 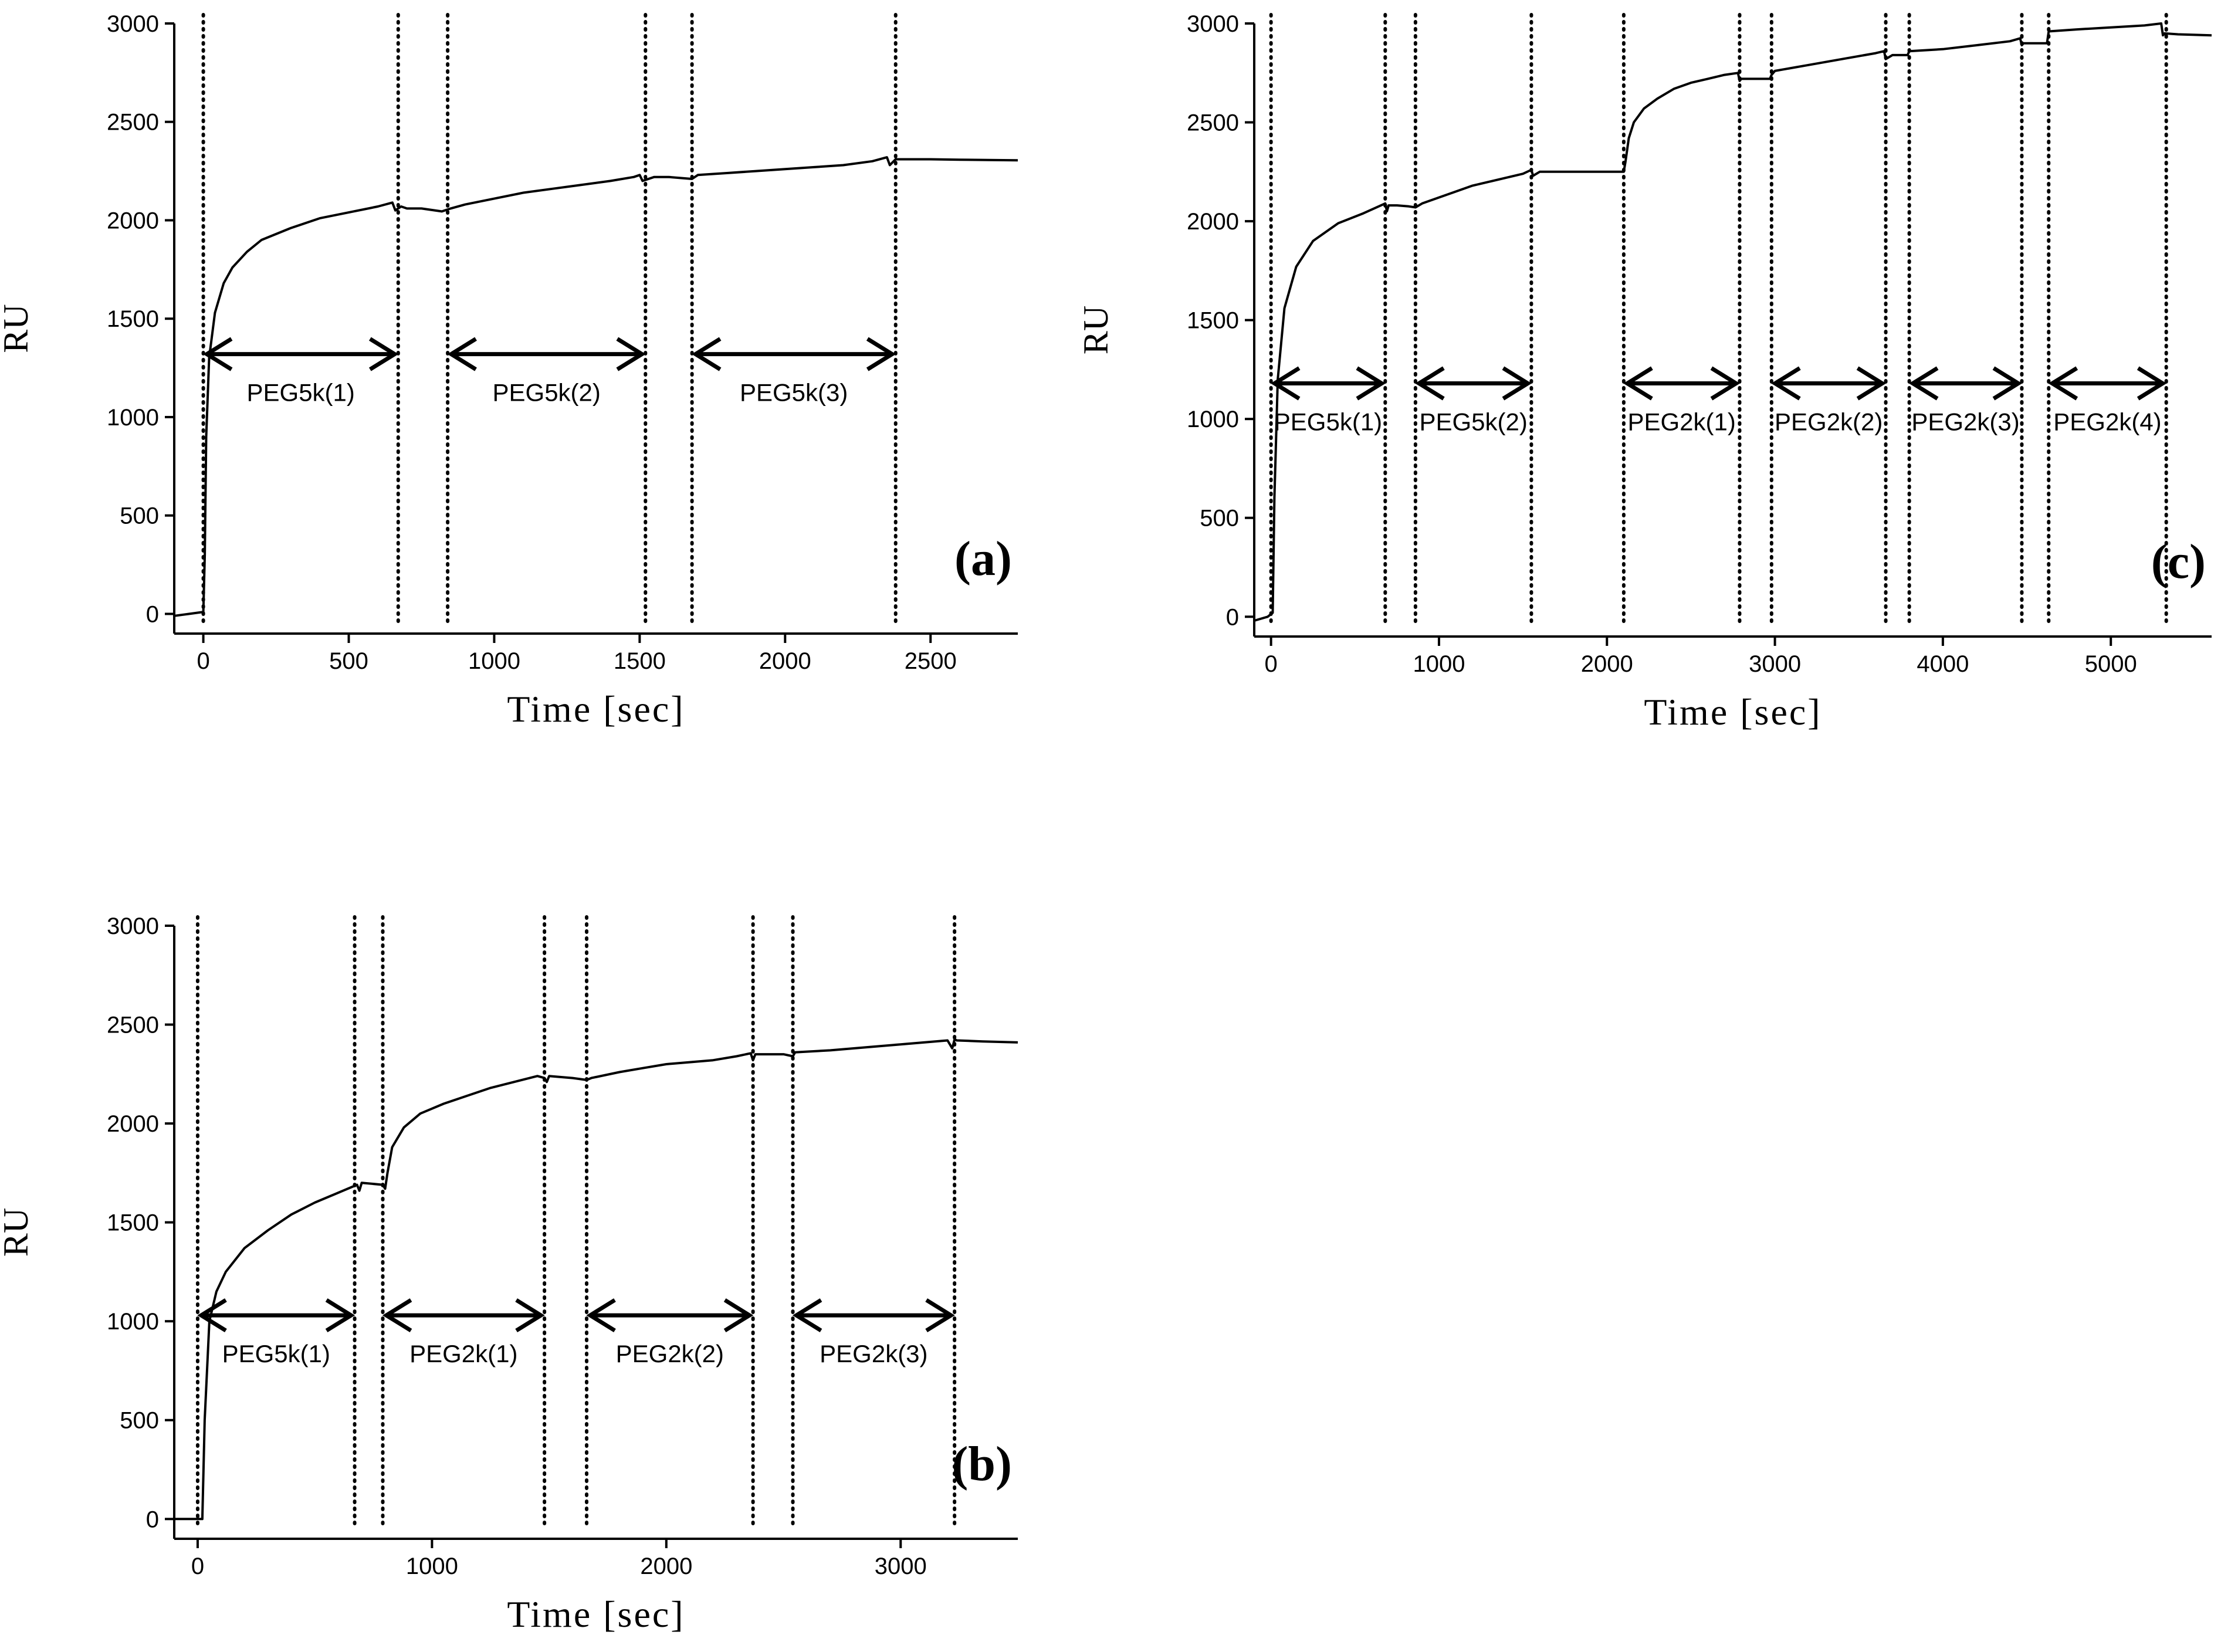 I want to click on panel-label: (b), so click(x=982, y=1464).